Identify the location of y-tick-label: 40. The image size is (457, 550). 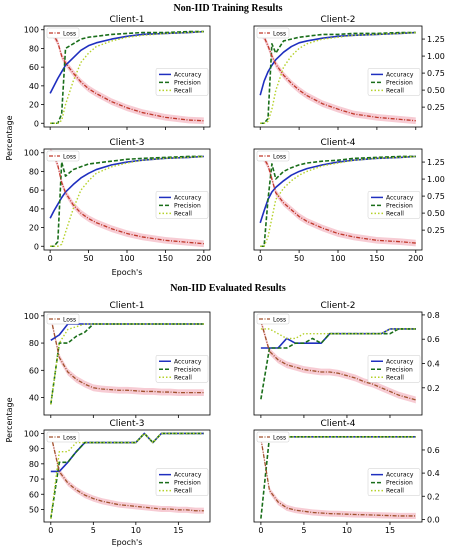
(34, 86).